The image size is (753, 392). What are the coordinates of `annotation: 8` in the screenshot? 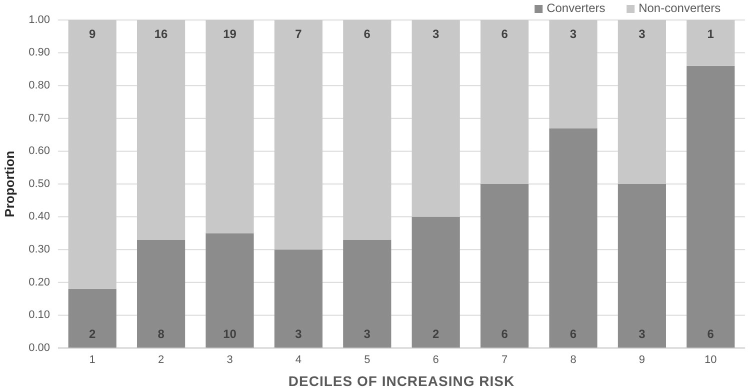 It's located at (161, 334).